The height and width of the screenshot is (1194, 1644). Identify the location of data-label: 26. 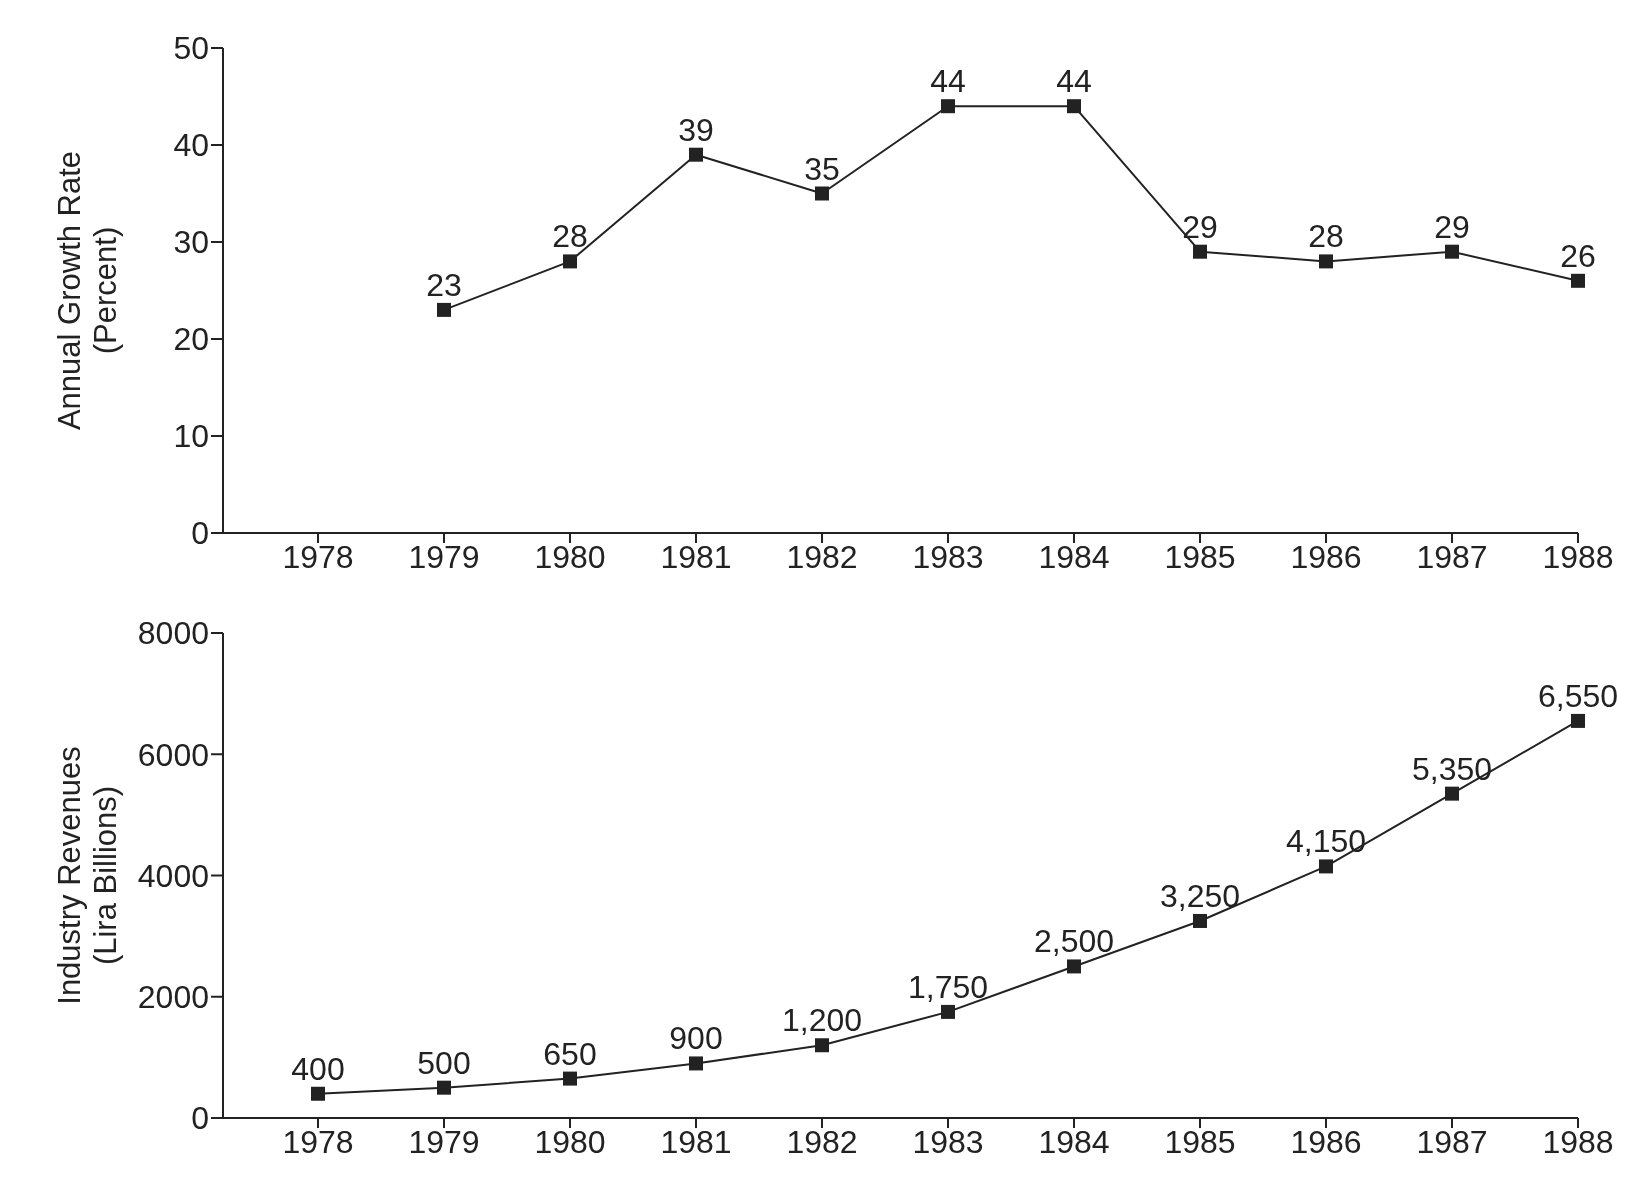
(1578, 255).